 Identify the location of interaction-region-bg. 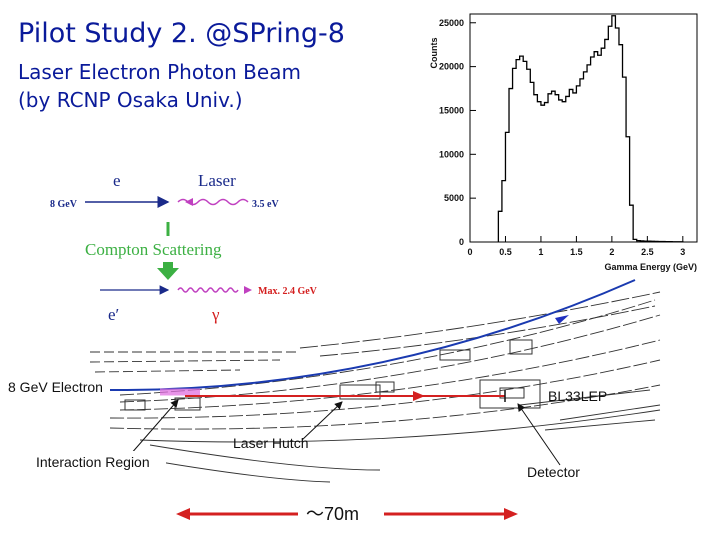
(99, 462).